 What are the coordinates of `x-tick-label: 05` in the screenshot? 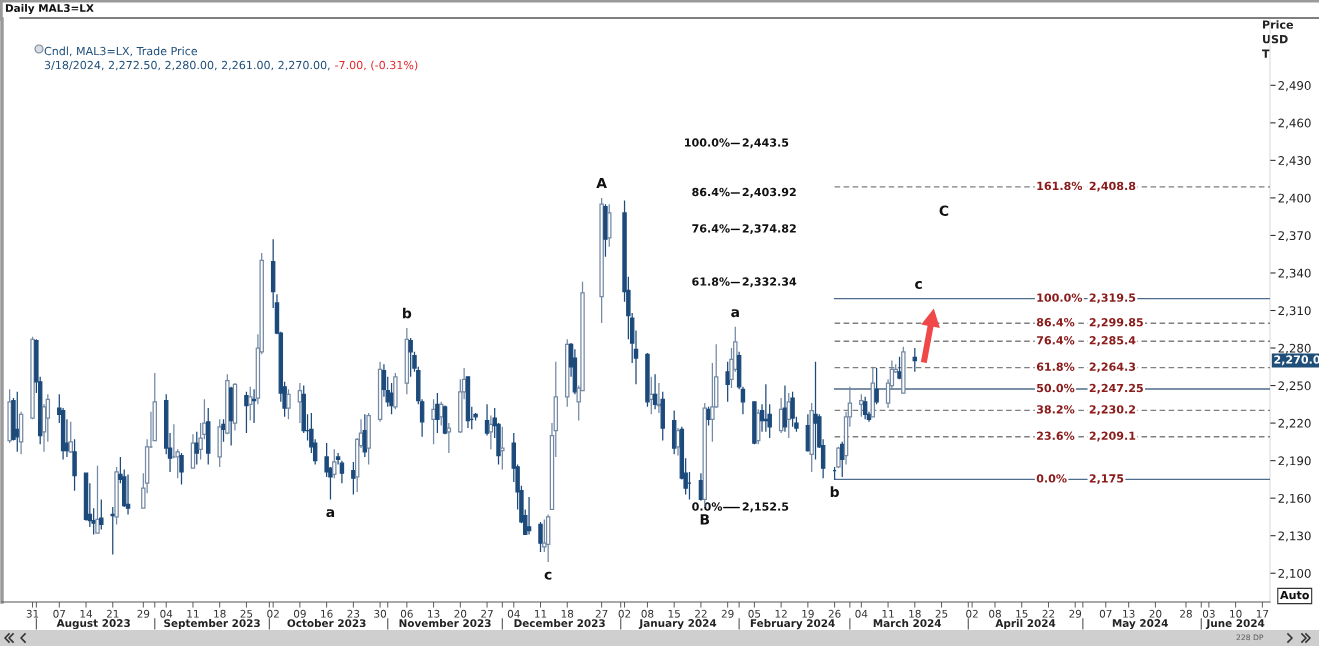 It's located at (754, 613).